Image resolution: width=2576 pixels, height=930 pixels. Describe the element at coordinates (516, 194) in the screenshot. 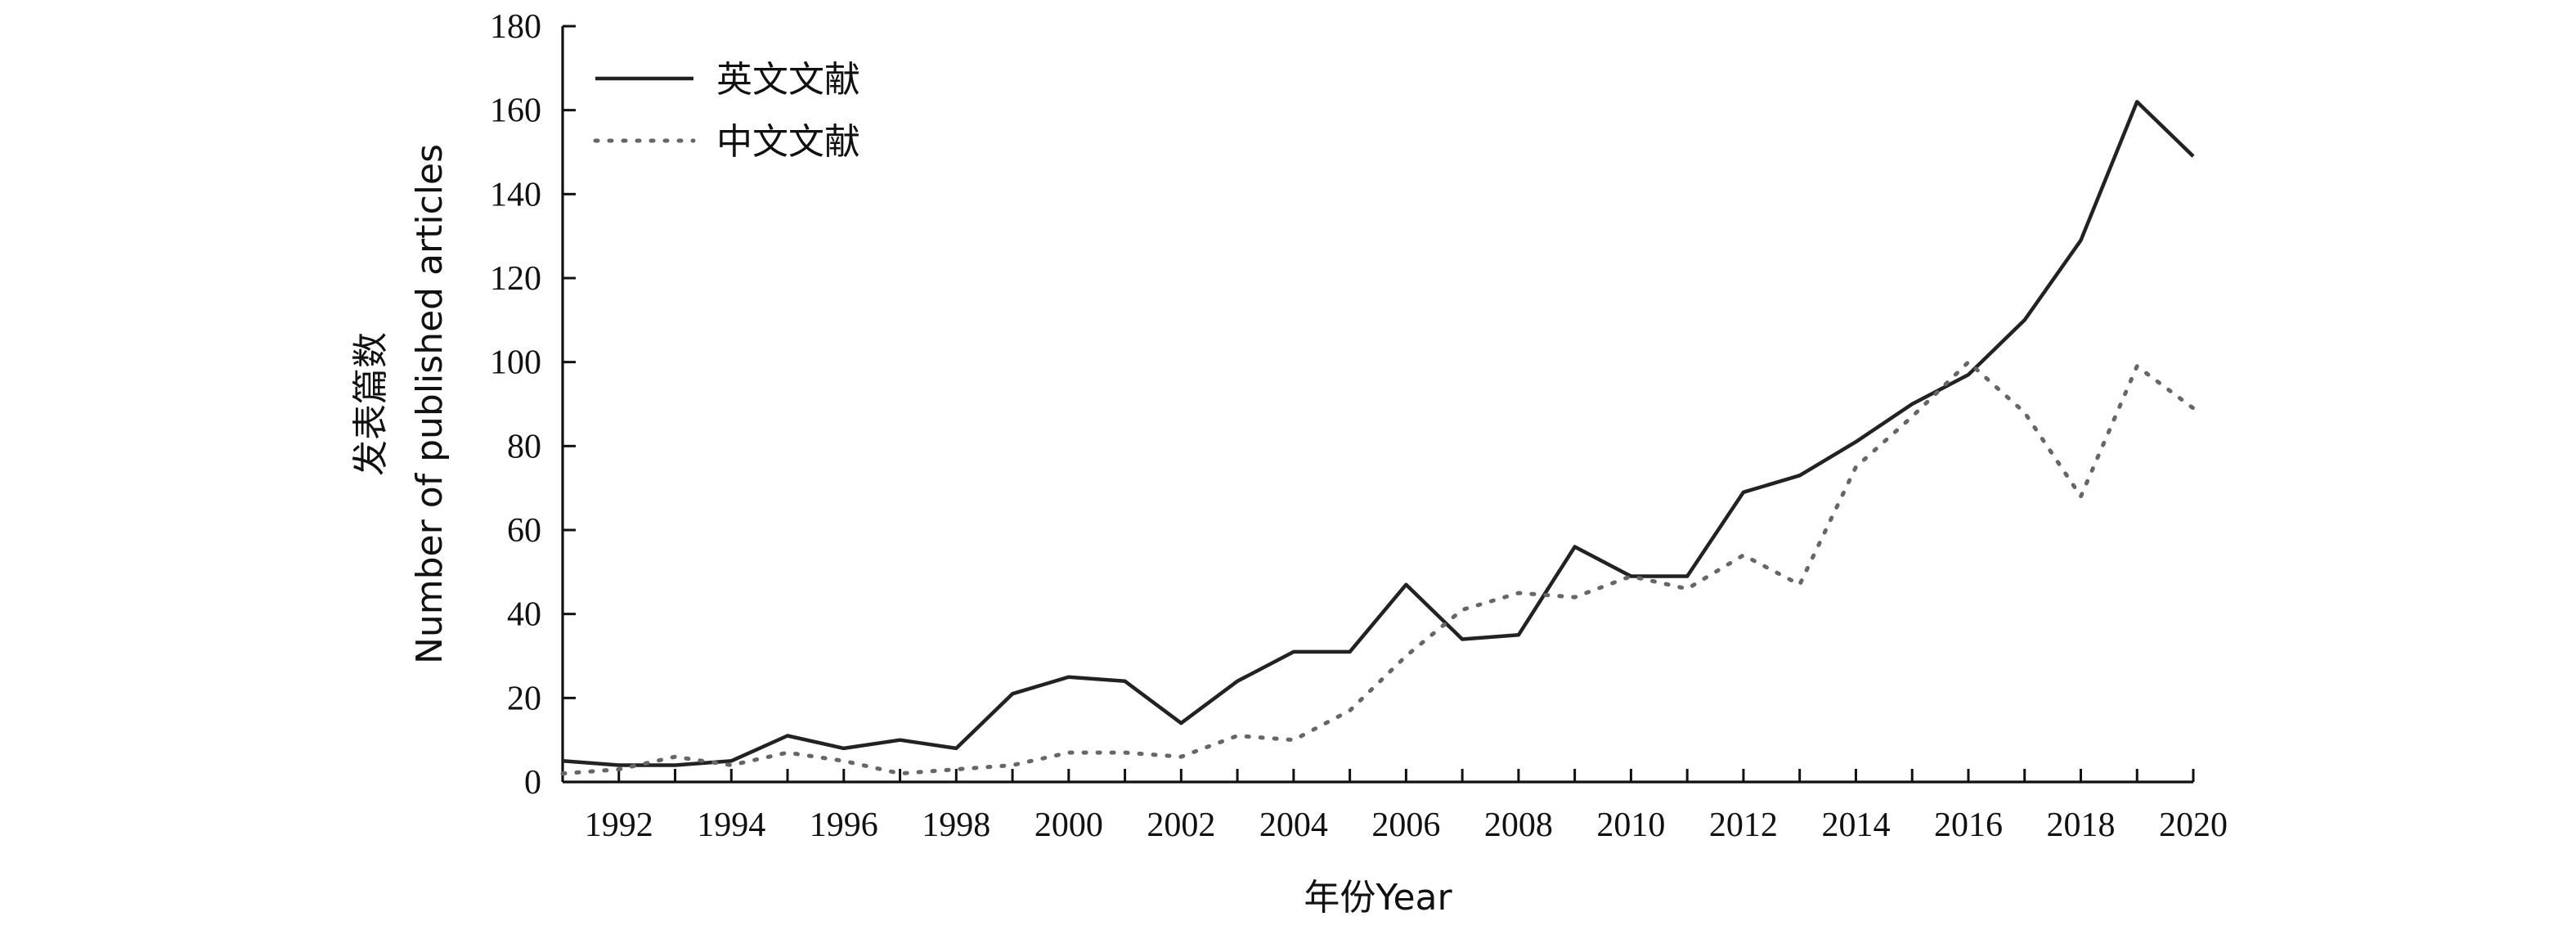

I see `y-tick-label: 140` at that location.